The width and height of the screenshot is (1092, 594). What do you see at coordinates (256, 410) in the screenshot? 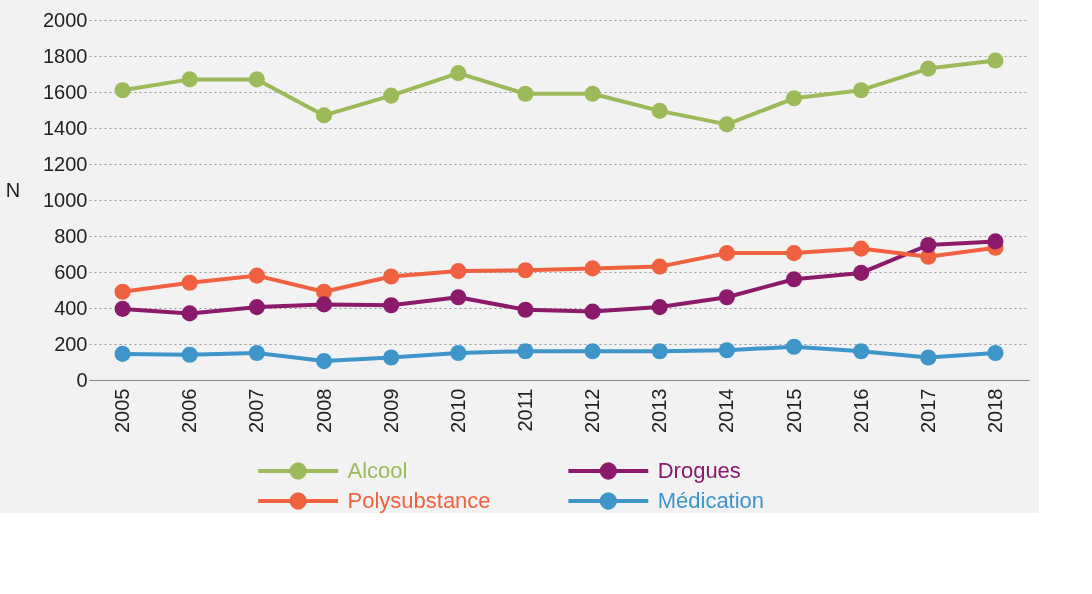
I see `x-tick-label: 2007` at bounding box center [256, 410].